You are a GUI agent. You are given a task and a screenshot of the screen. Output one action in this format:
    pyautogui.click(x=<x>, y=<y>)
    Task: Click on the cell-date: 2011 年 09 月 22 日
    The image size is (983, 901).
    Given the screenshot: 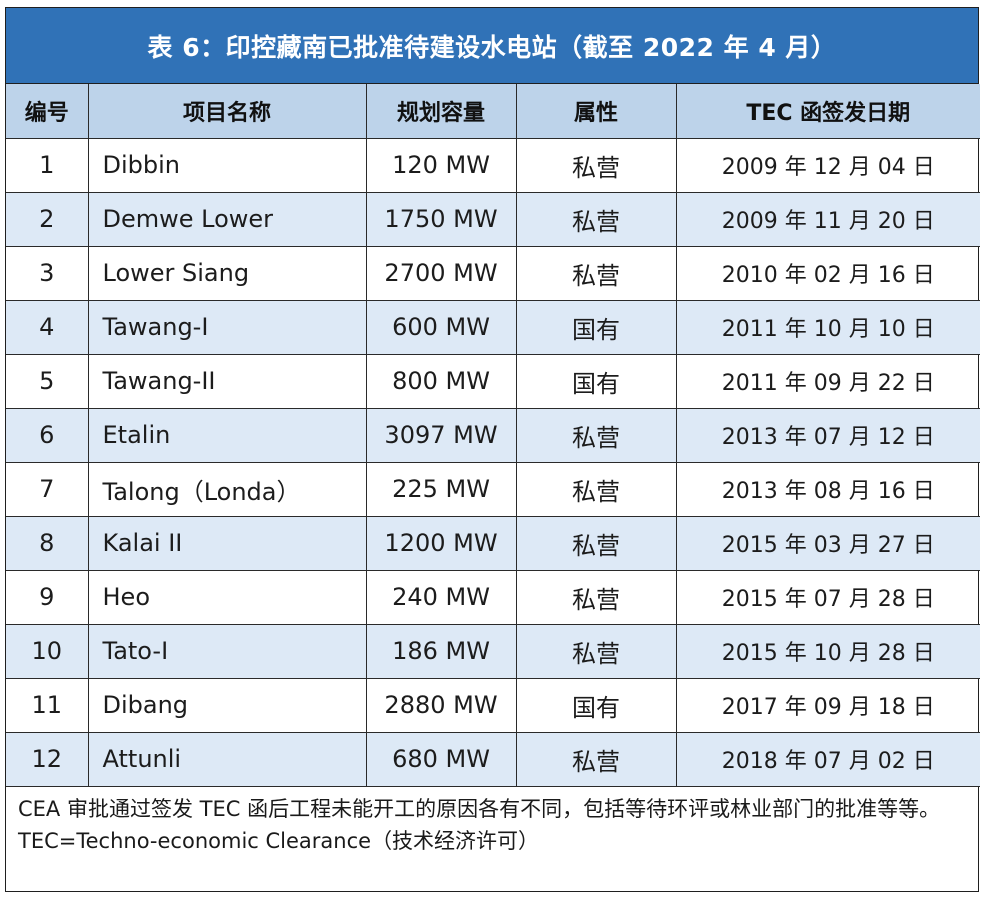 What is the action you would take?
    pyautogui.click(x=828, y=381)
    